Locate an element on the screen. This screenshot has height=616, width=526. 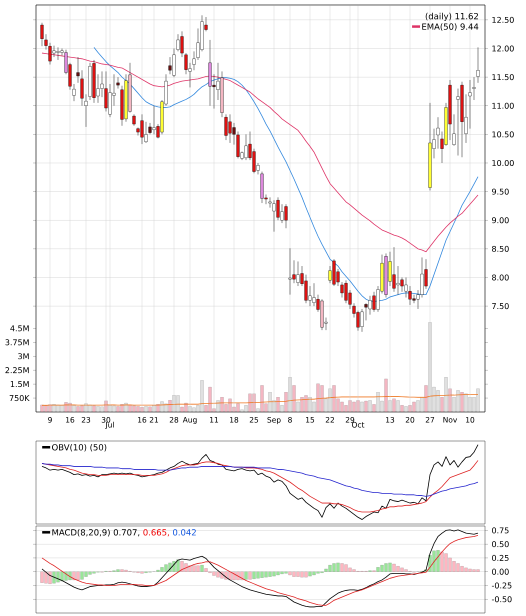
legend-label: EMA(50) 9.44 is located at coordinates (450, 27).